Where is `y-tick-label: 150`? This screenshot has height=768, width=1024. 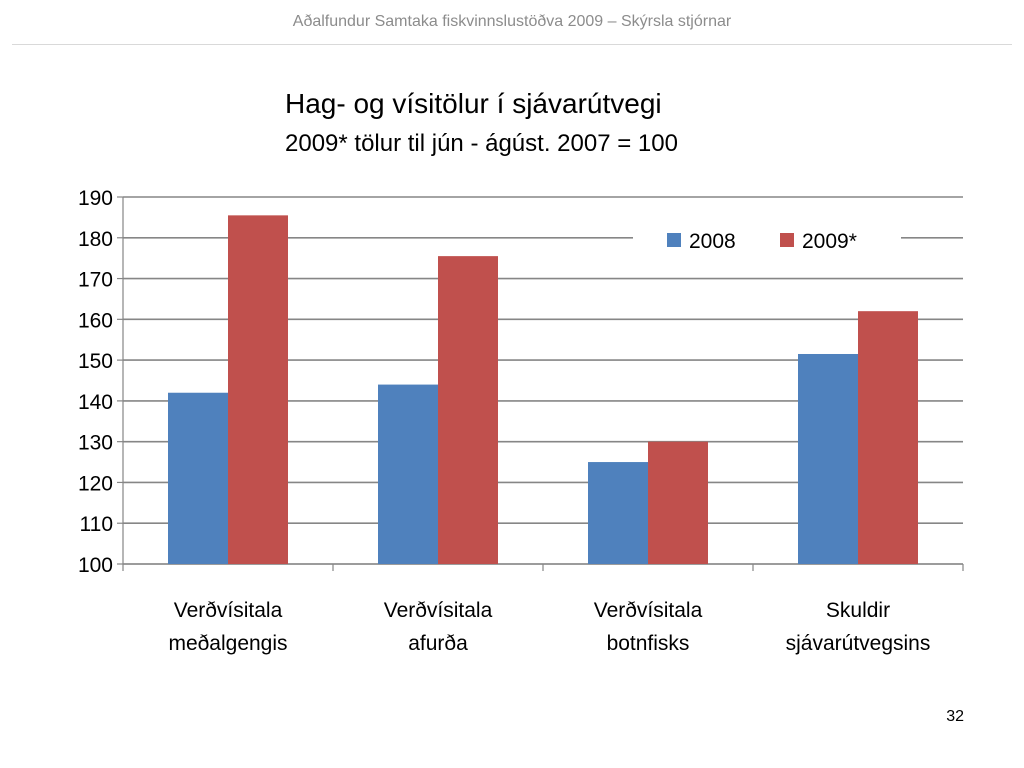
y-tick-label: 150 is located at coordinates (95, 361).